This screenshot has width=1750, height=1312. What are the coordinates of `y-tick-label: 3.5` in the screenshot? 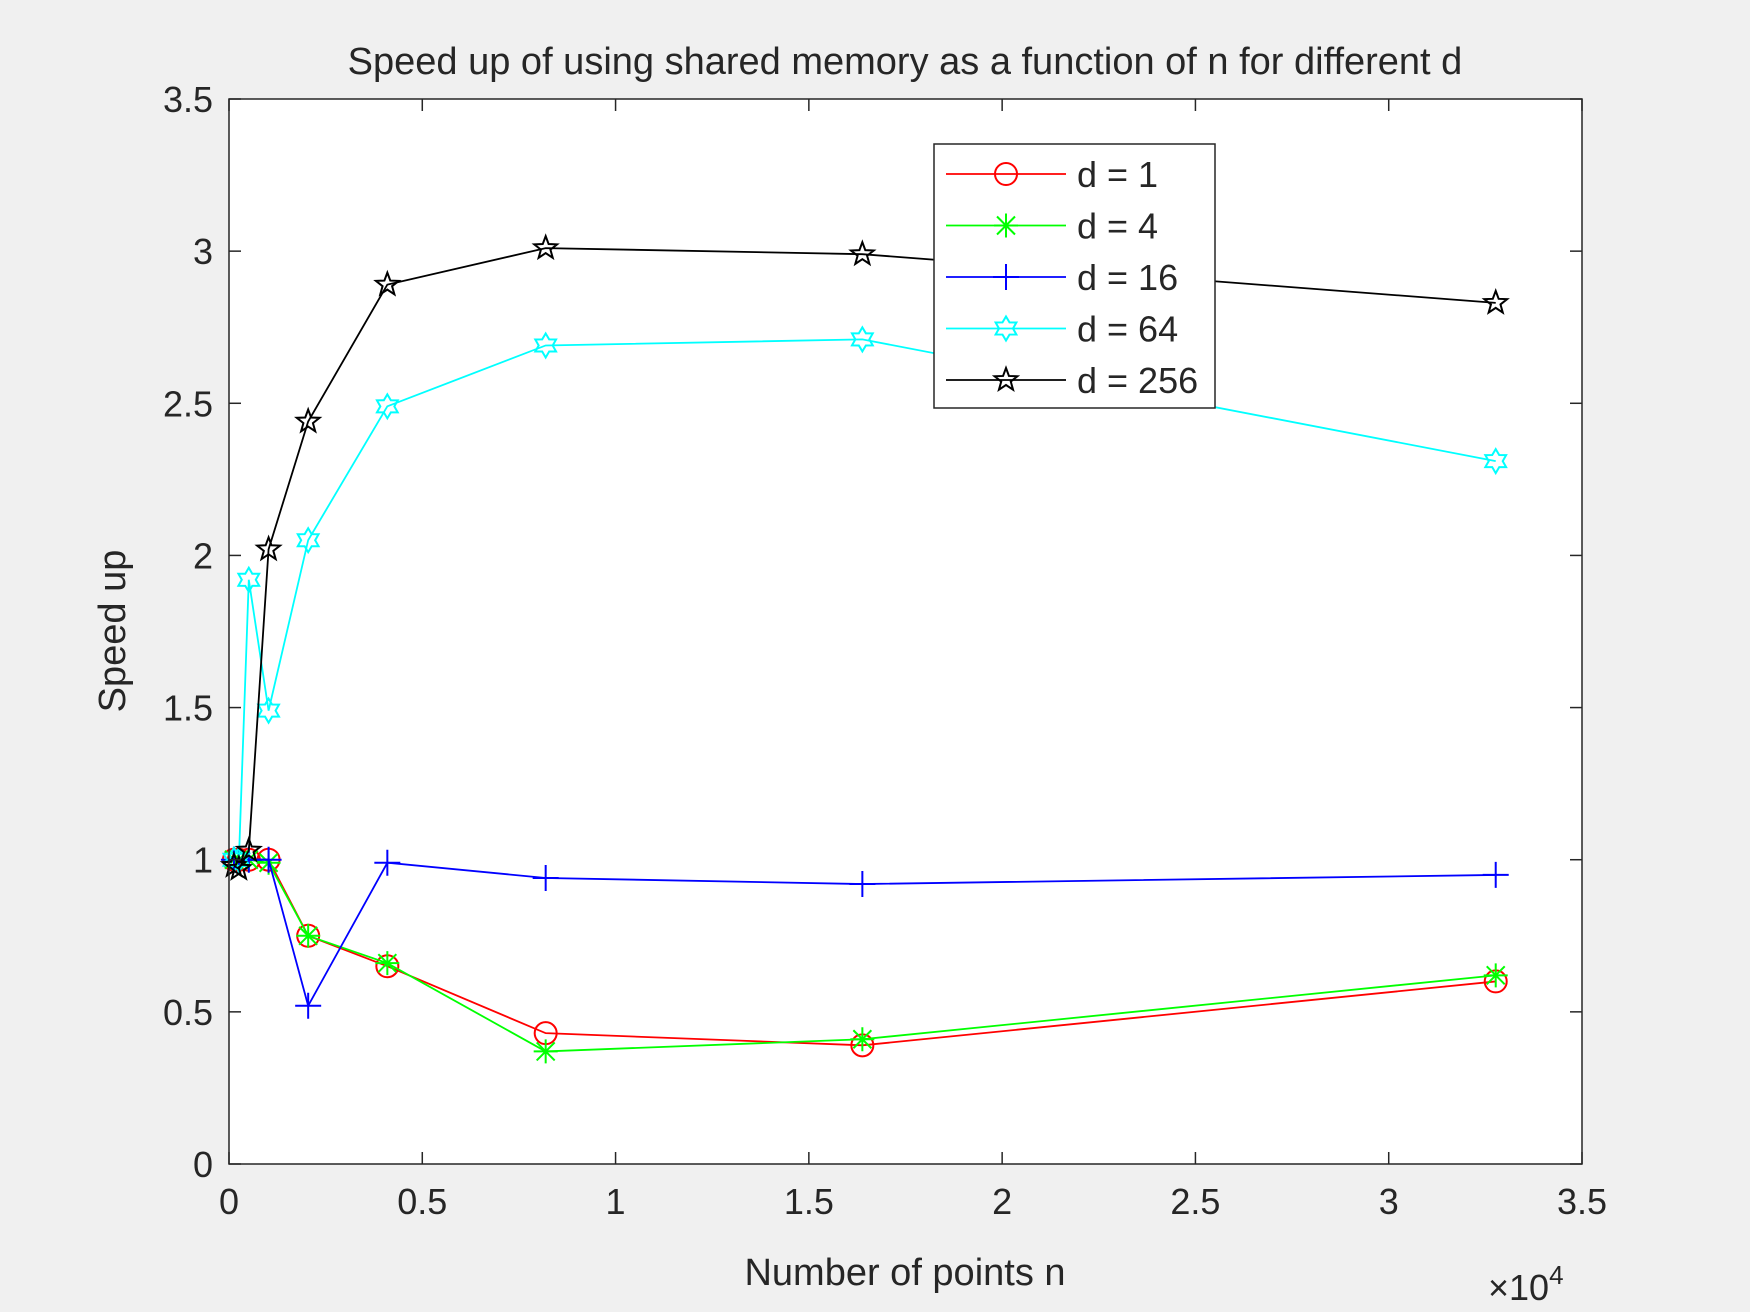 It's located at (188, 99).